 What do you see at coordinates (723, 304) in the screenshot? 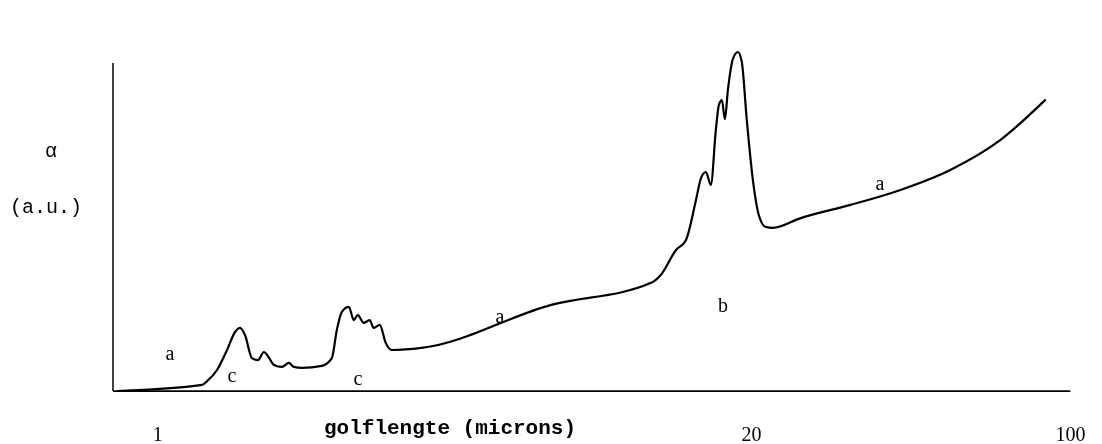
I see `annotation: b` at bounding box center [723, 304].